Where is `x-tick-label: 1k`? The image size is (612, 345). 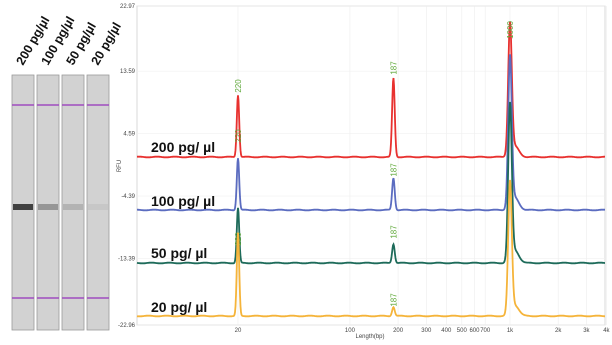
x-tick-label: 1k is located at coordinates (510, 331).